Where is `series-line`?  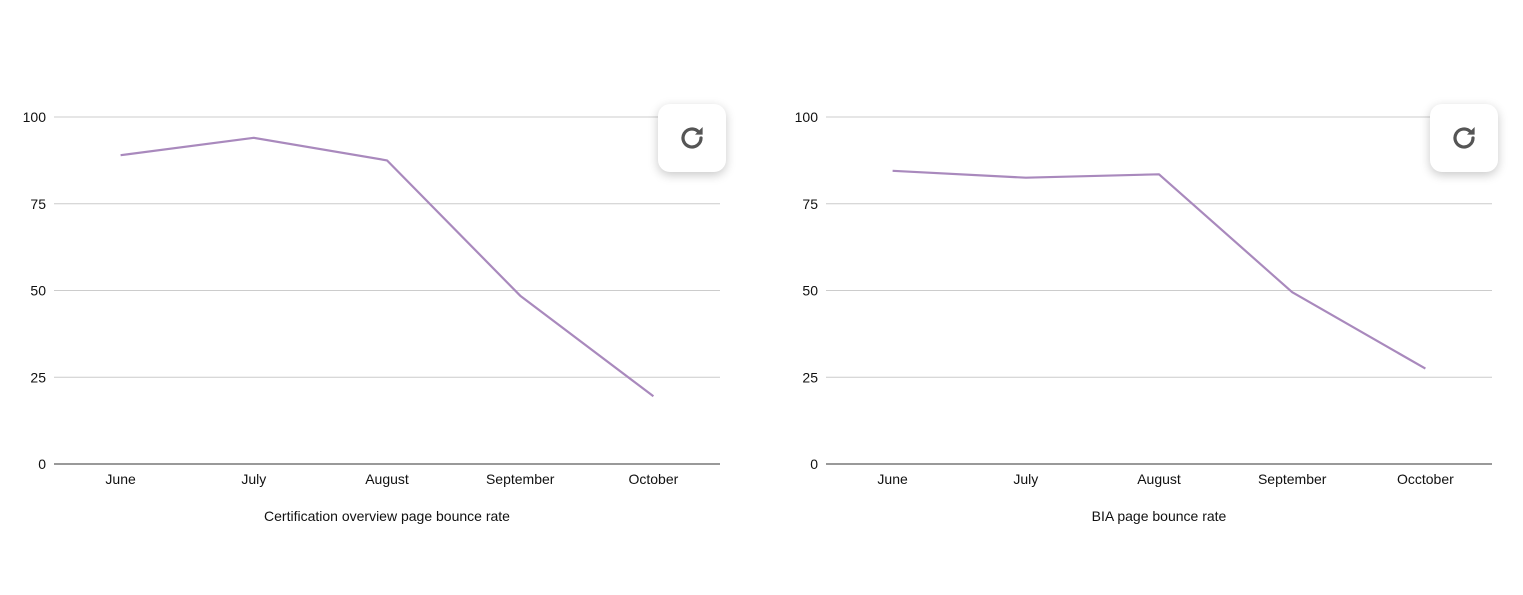
series-line is located at coordinates (1159, 269).